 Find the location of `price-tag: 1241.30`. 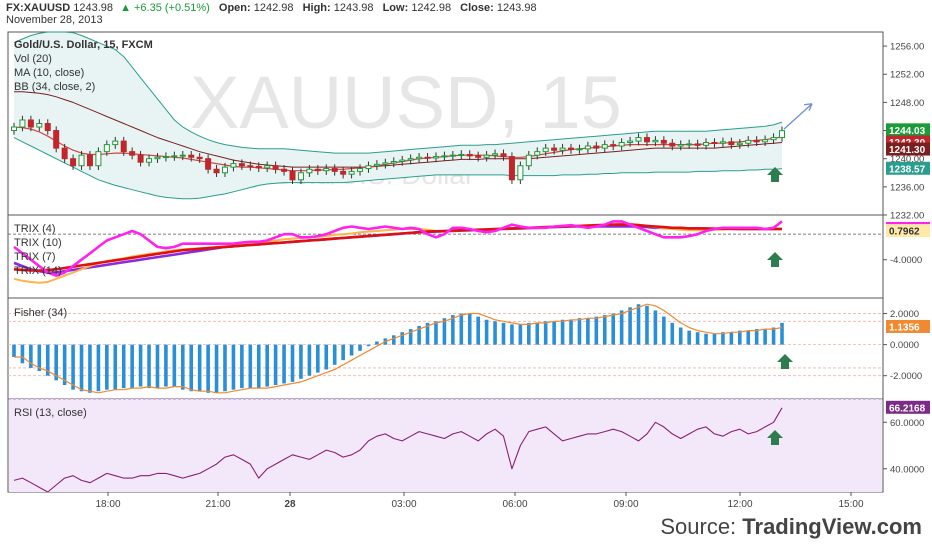

price-tag: 1241.30 is located at coordinates (907, 150).